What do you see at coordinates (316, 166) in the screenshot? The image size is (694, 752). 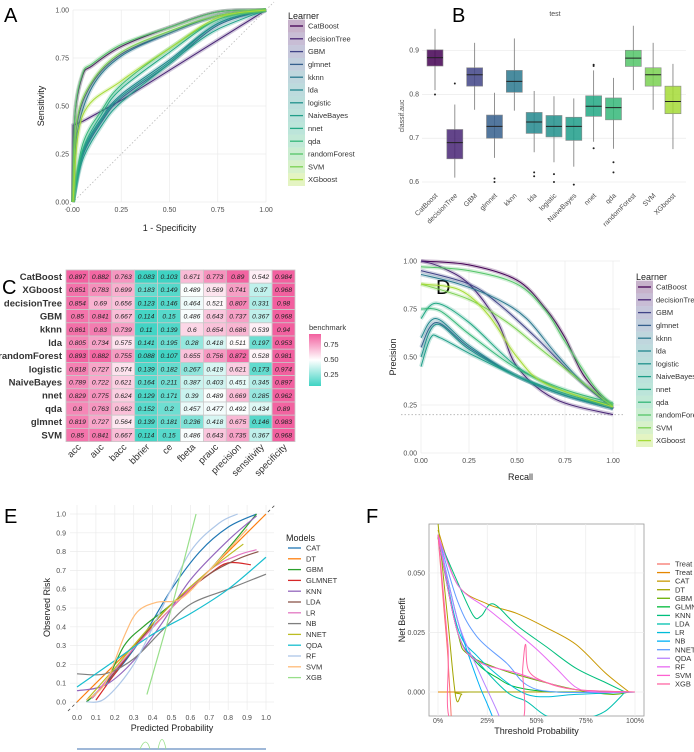 I see `legend-label: SVM` at bounding box center [316, 166].